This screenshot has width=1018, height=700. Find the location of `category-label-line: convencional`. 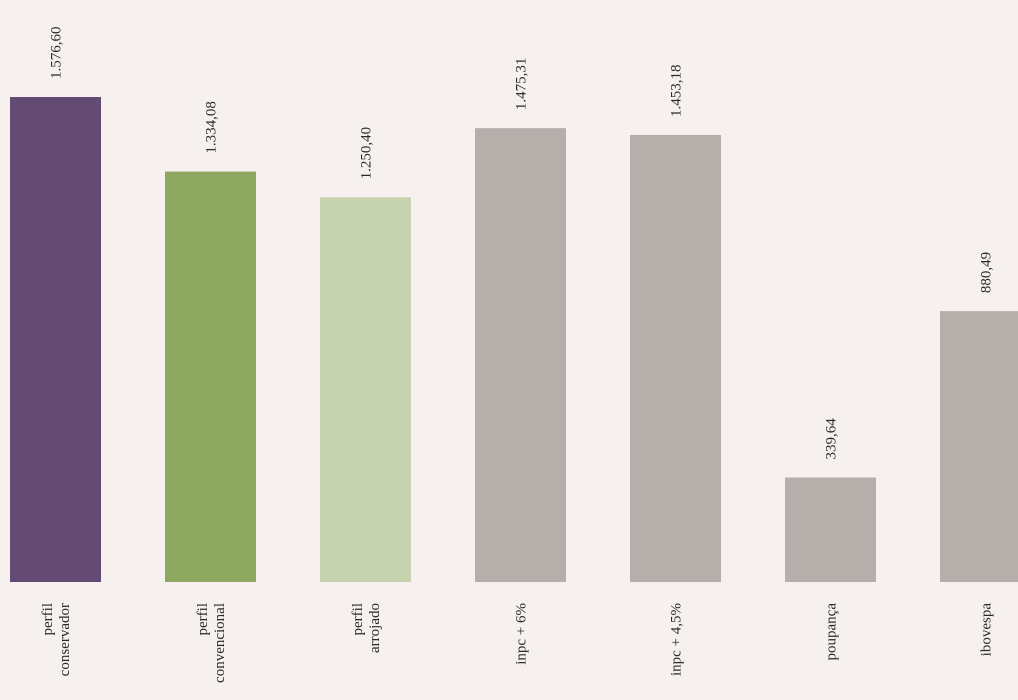

category-label-line: convencional is located at coordinates (220, 643).